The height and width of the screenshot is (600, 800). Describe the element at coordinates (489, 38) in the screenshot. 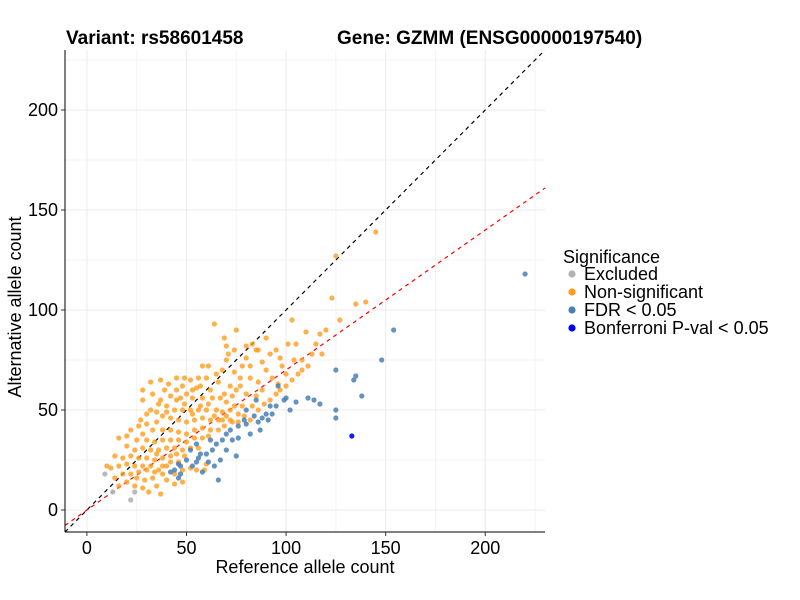

I see `chart-title-gene: Gene: GZMM (ENSG00000197540)` at that location.